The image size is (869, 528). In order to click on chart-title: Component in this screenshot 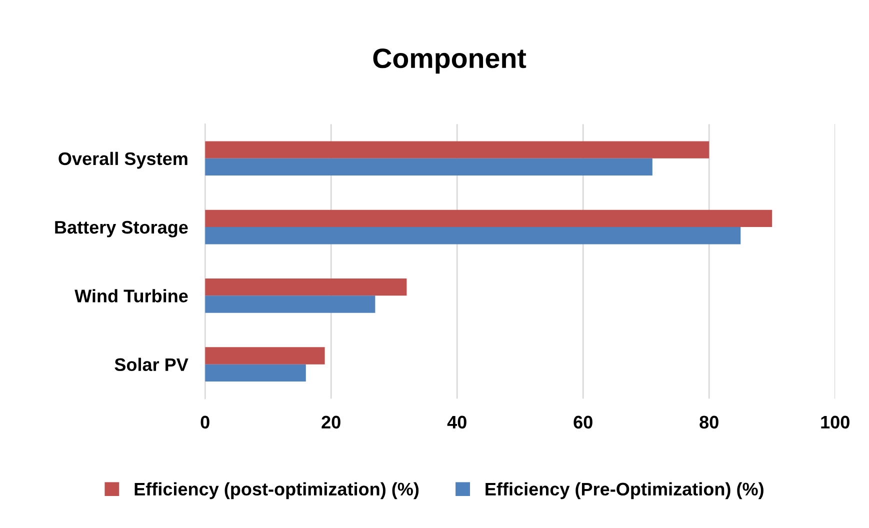, I will do `click(449, 61)`.